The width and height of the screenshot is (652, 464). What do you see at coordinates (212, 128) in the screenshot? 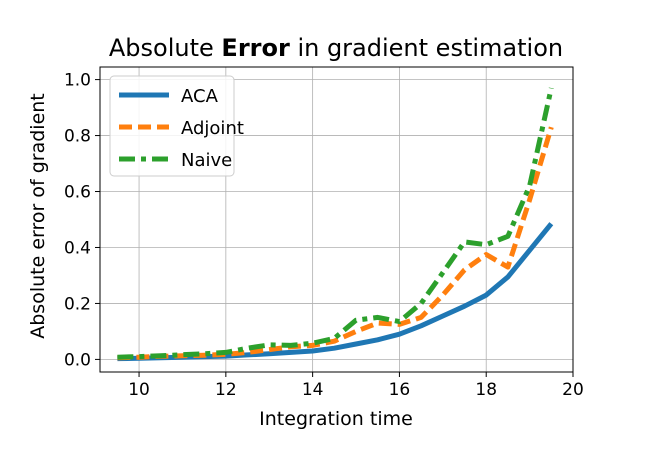
I see `legend-label-adjoint: Adjoint` at bounding box center [212, 128].